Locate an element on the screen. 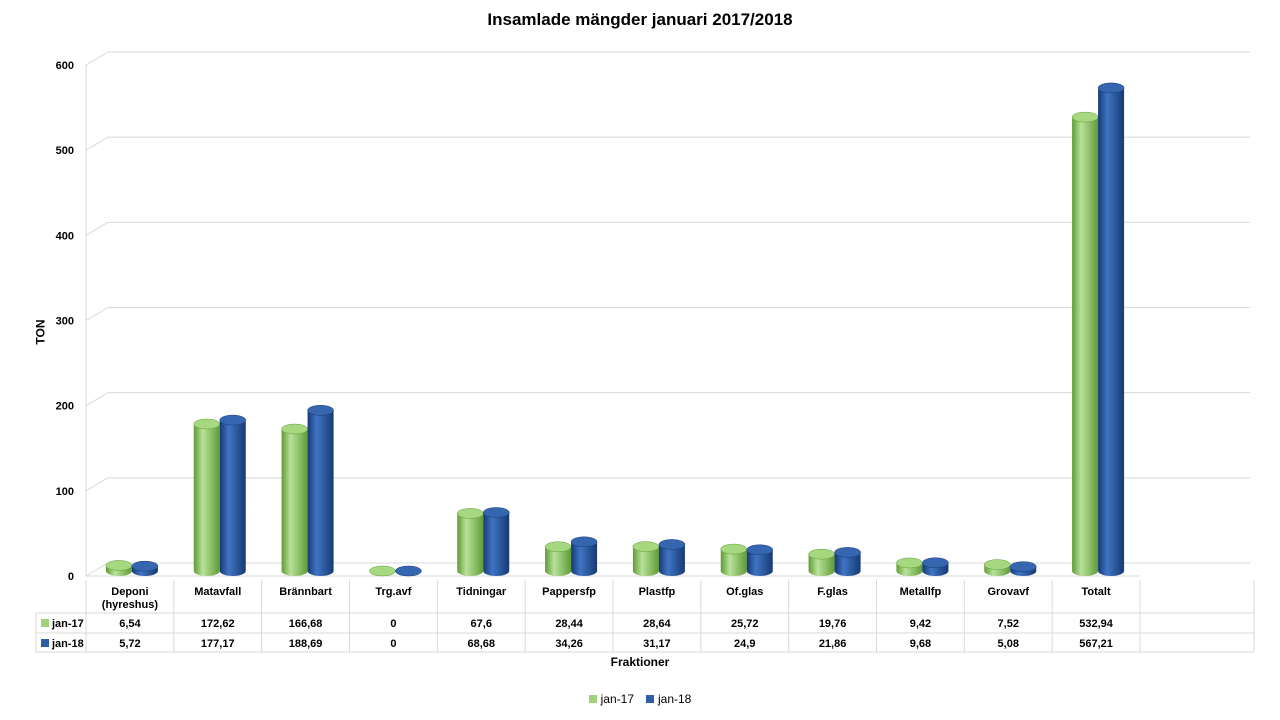  x-tick-label: Pappersfp is located at coordinates (569, 592).